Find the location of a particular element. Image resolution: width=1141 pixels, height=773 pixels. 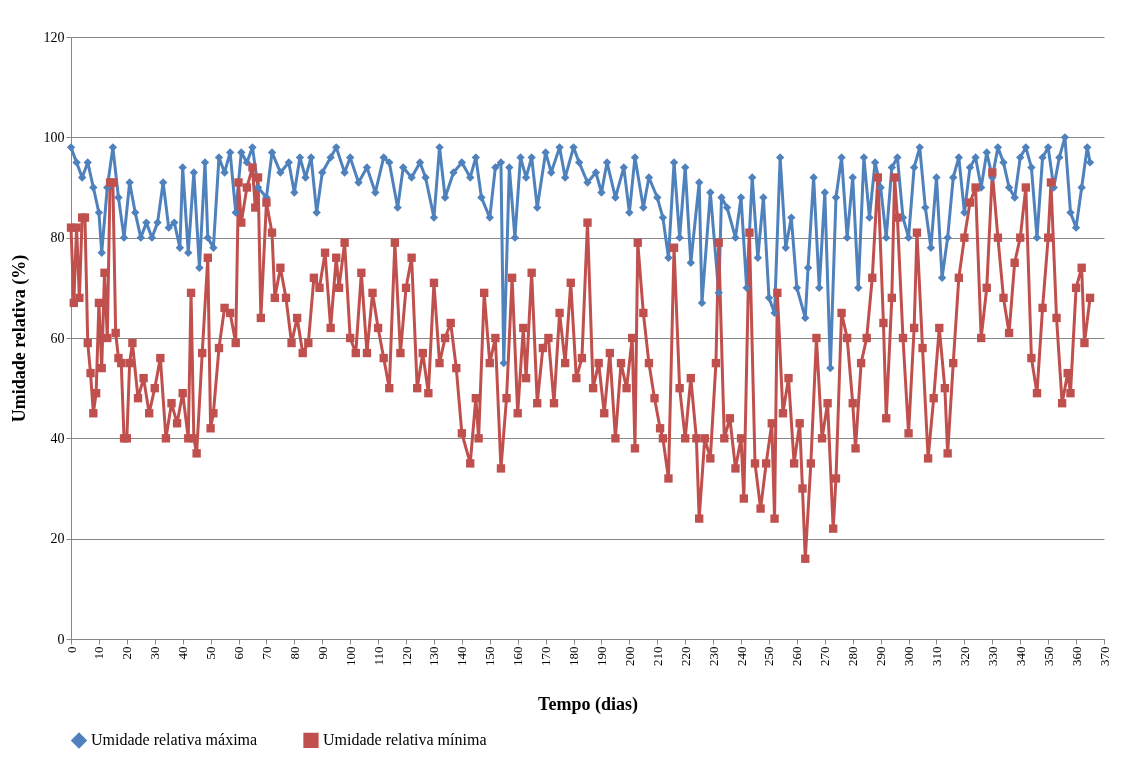

x-tick-label: 360 is located at coordinates (1076, 656).